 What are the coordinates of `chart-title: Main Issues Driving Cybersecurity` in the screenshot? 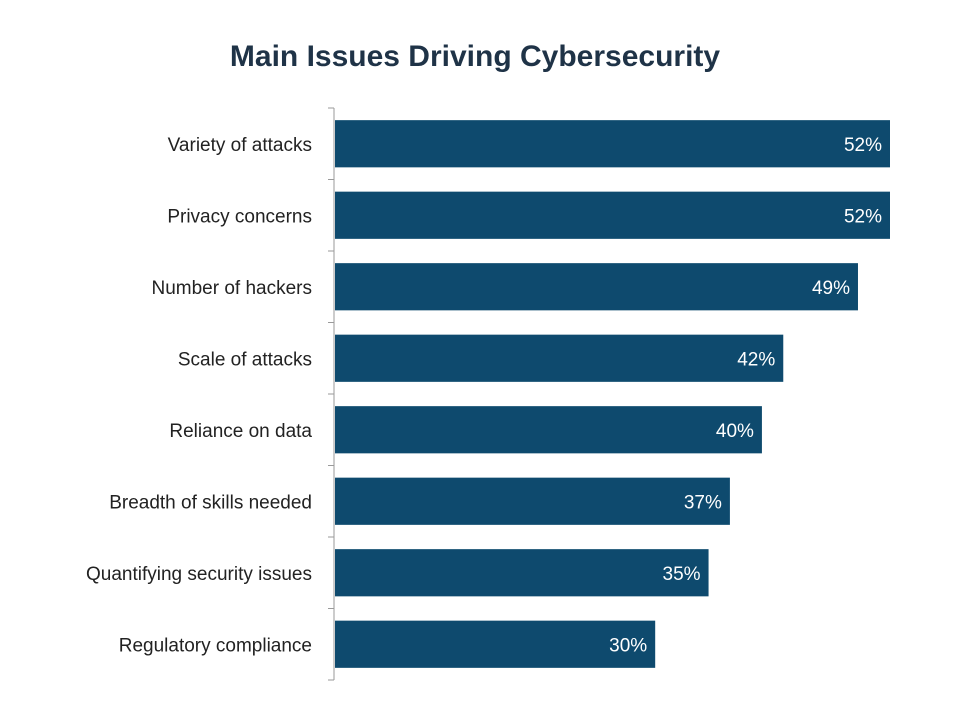 It's located at (475, 56).